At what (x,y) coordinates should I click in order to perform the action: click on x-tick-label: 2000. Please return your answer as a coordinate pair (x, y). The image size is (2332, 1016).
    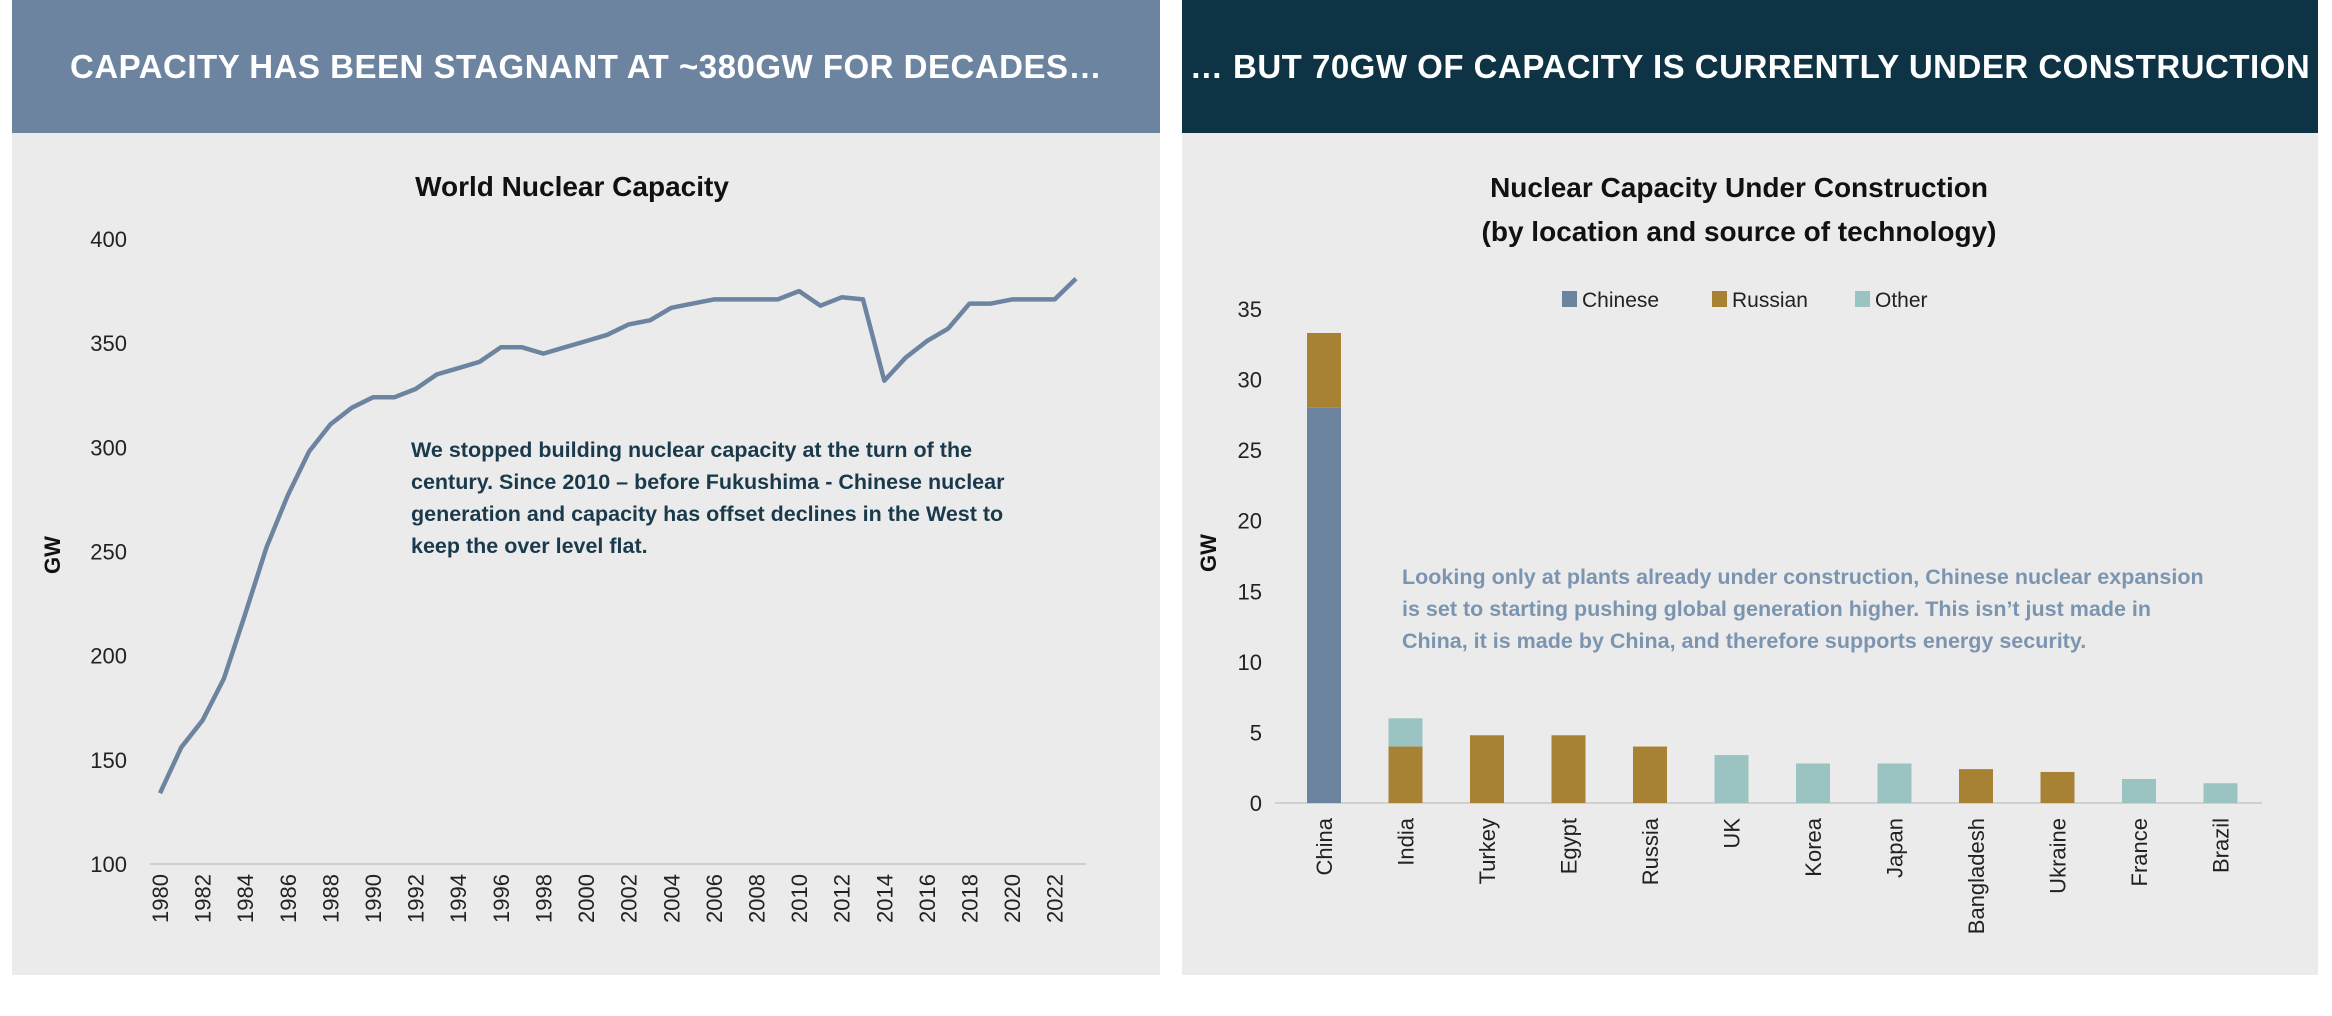
    Looking at the image, I should click on (586, 898).